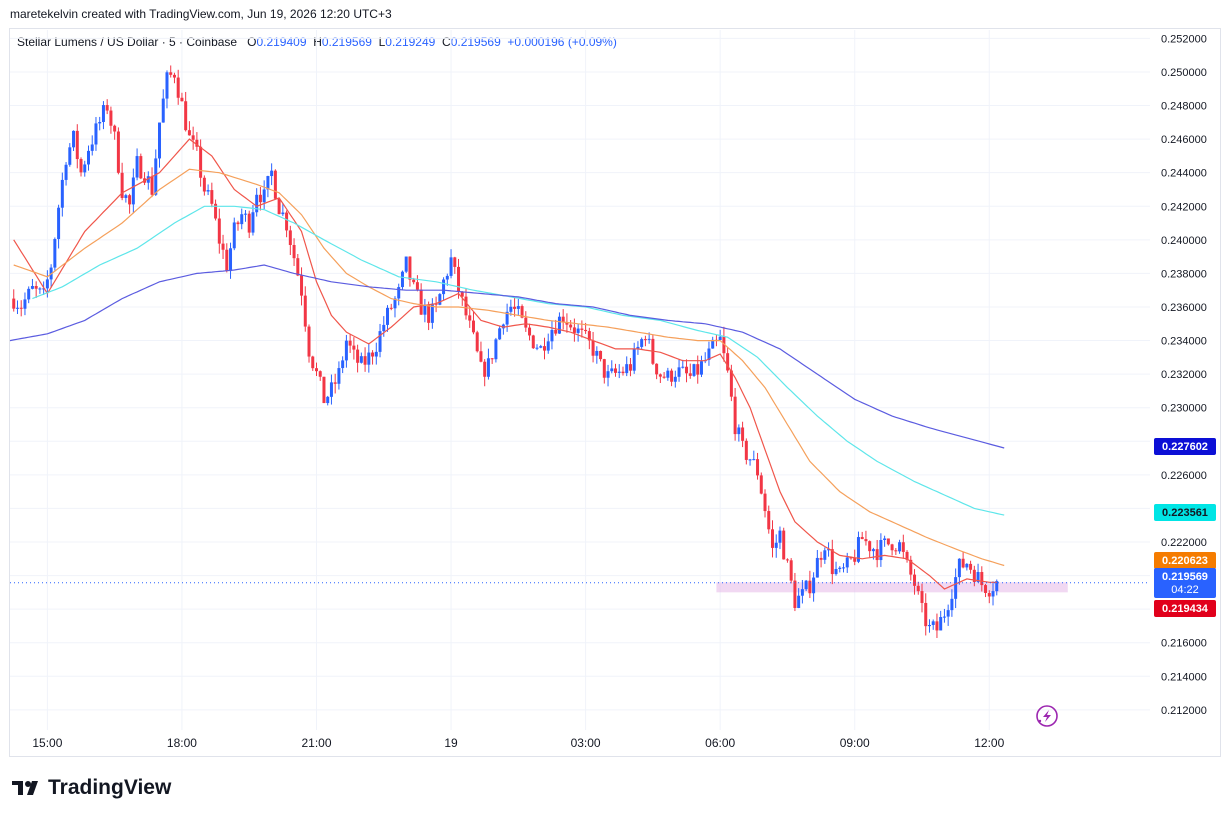 This screenshot has width=1231, height=817. What do you see at coordinates (252, 42) in the screenshot?
I see `legend-open-label: O` at bounding box center [252, 42].